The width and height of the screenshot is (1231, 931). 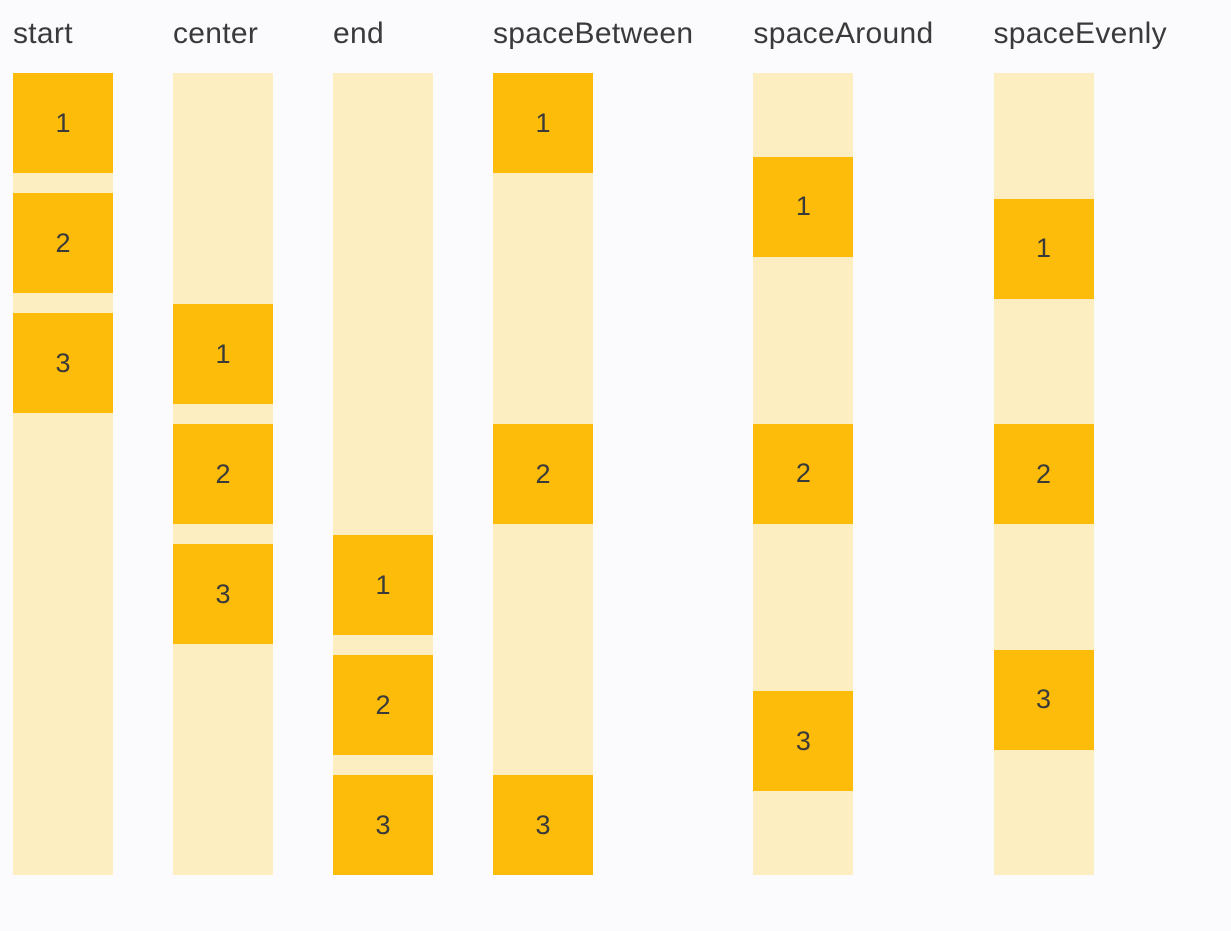 I want to click on justify-demo-column-start: start 1 2 3, so click(x=63, y=442).